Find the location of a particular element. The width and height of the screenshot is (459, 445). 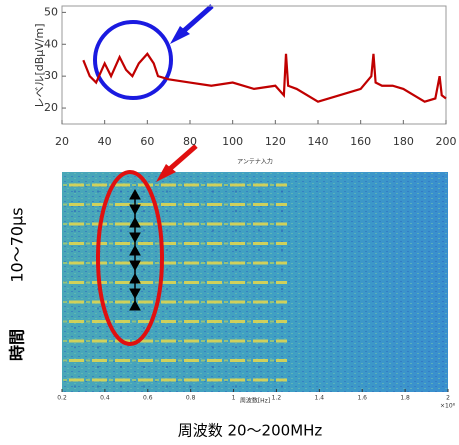

time-range: 10〜70μs is located at coordinates (17, 244).